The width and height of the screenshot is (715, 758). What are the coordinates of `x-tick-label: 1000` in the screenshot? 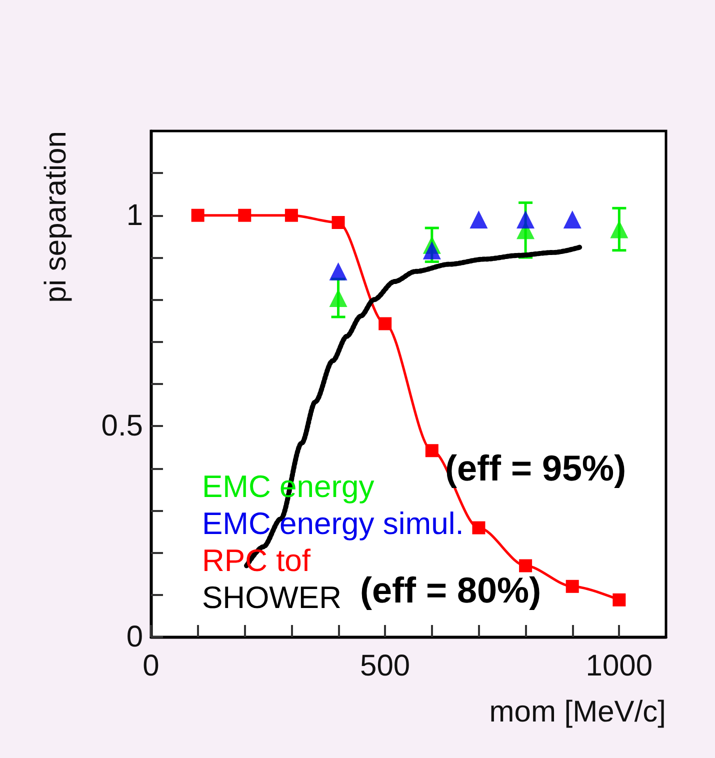 It's located at (619, 666).